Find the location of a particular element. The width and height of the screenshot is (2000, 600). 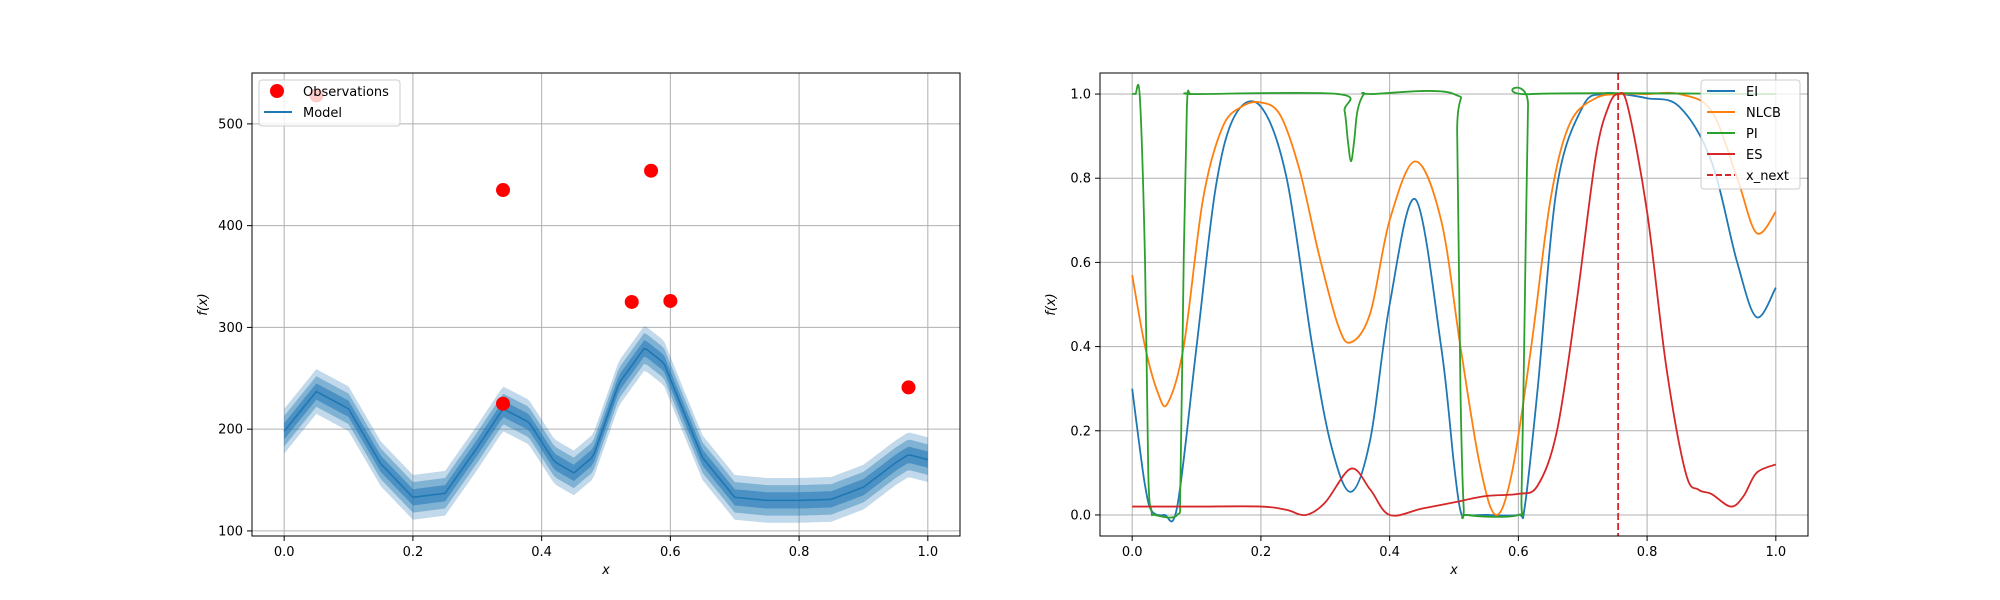

legend-label-pi: PI is located at coordinates (1752, 134).